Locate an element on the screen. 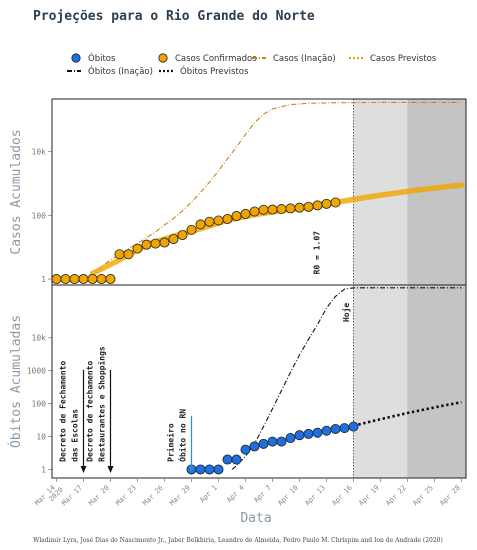 The width and height of the screenshot is (477, 550). legend-marker-casos-confirmados is located at coordinates (163, 58).